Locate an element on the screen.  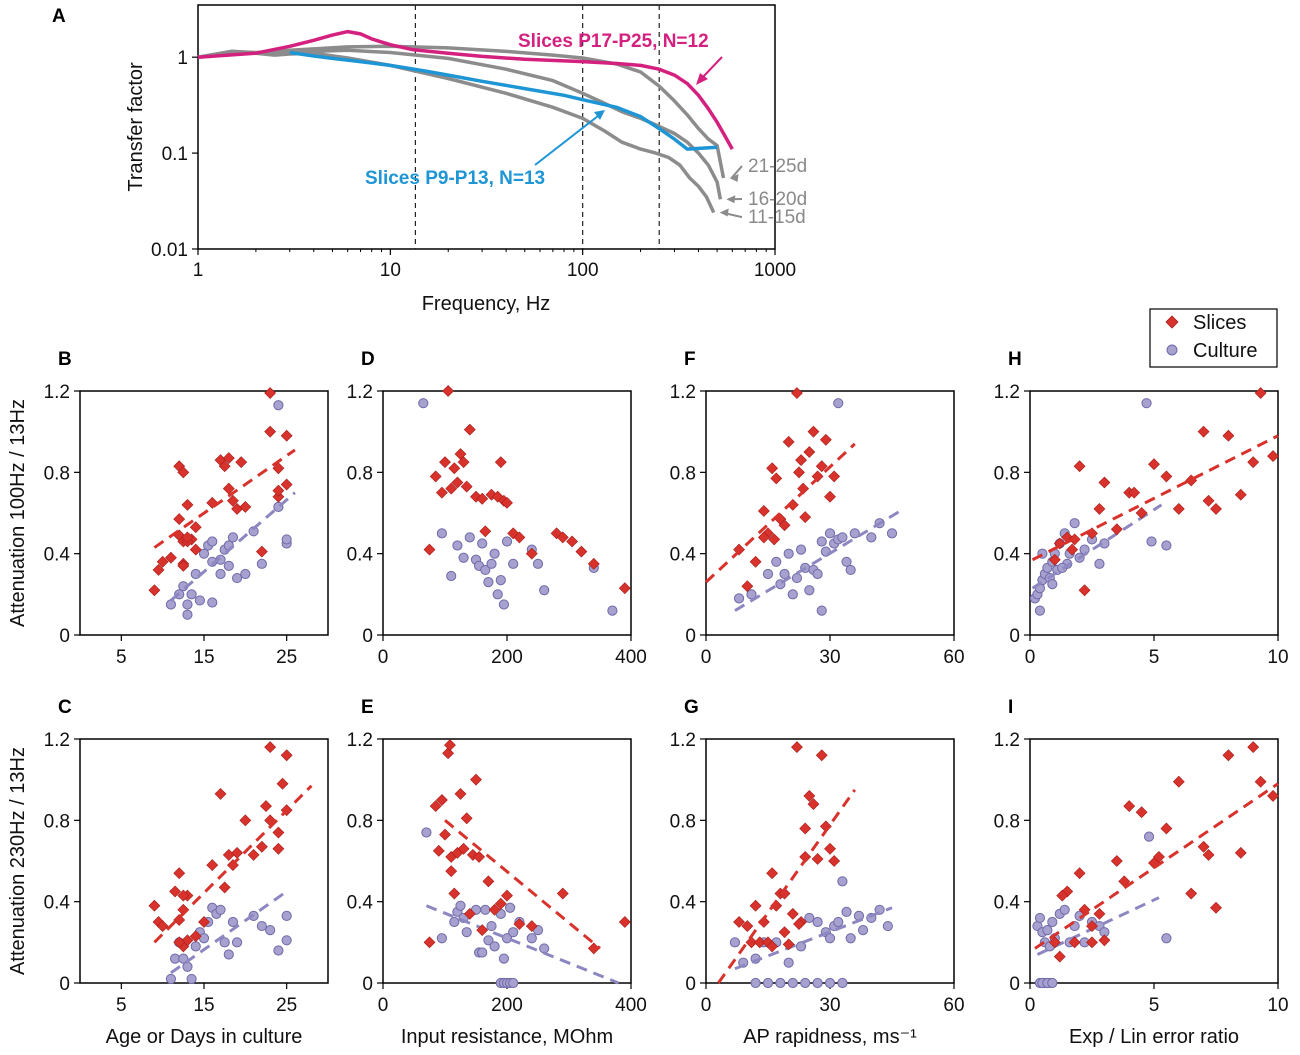
panel-letter: G is located at coordinates (691, 707).